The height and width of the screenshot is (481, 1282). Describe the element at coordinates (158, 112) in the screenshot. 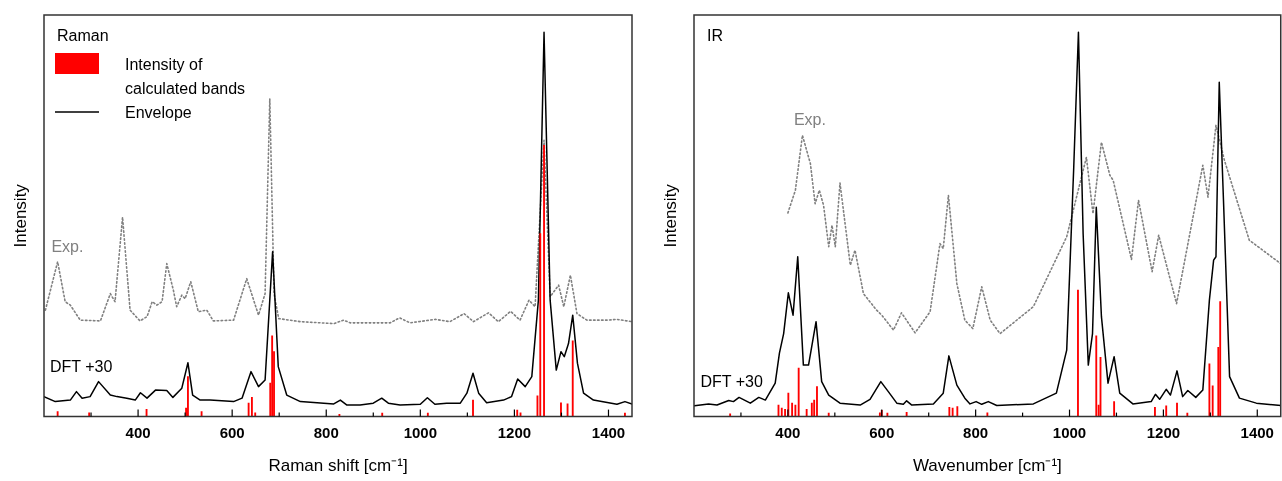

I see `legend-label: Envelope` at that location.